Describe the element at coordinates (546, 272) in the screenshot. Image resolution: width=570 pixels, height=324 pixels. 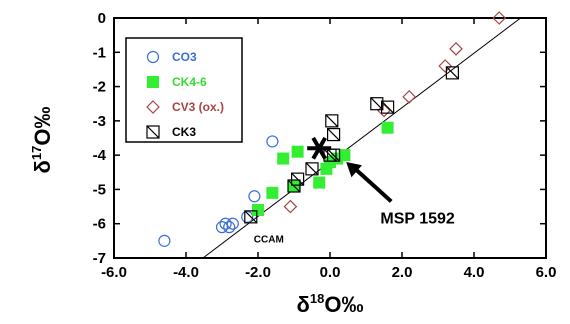
I see `x-tick-label: 6.0` at that location.